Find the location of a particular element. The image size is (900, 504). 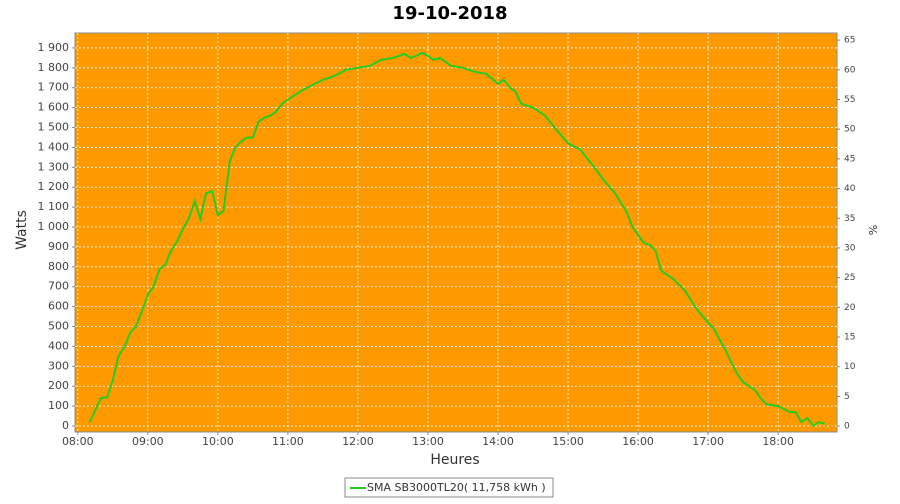

y-tick-label: 600 is located at coordinates (58, 306).